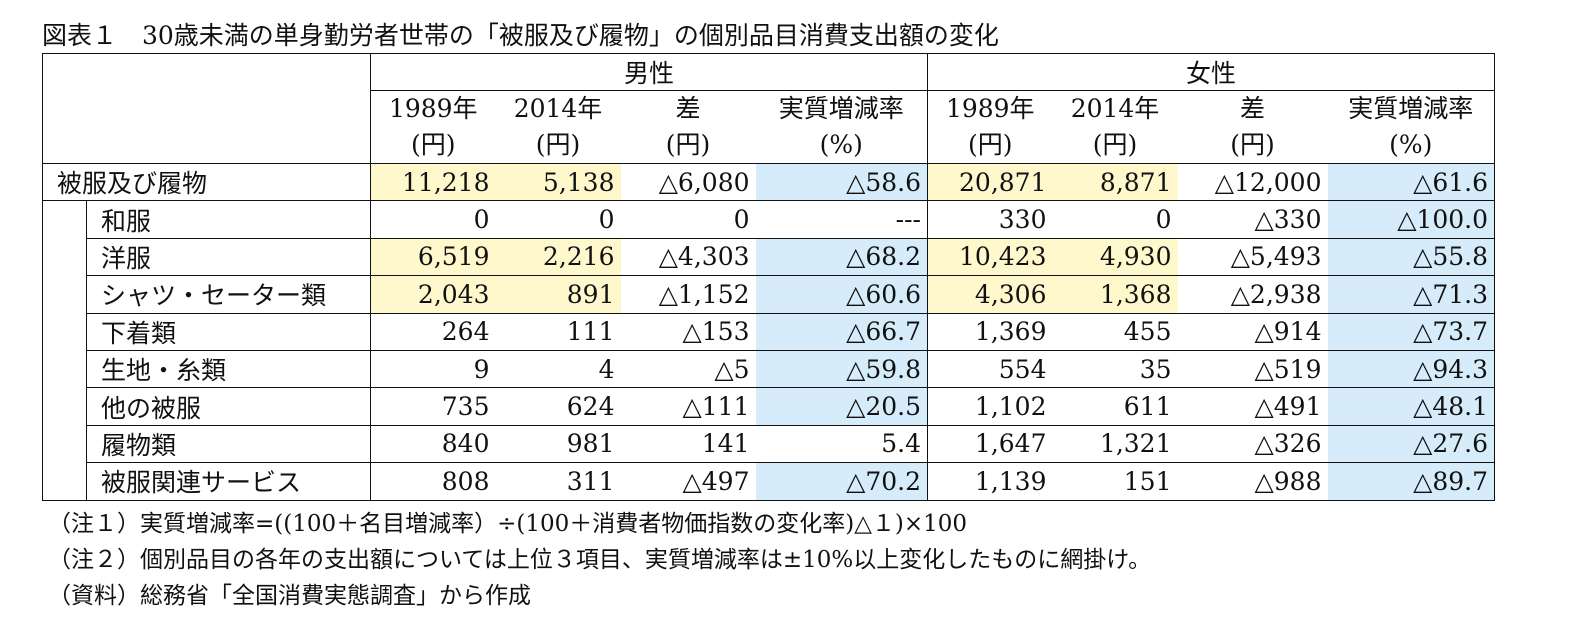  What do you see at coordinates (151, 408) in the screenshot?
I see `row-label-text: 他の被服` at bounding box center [151, 408].